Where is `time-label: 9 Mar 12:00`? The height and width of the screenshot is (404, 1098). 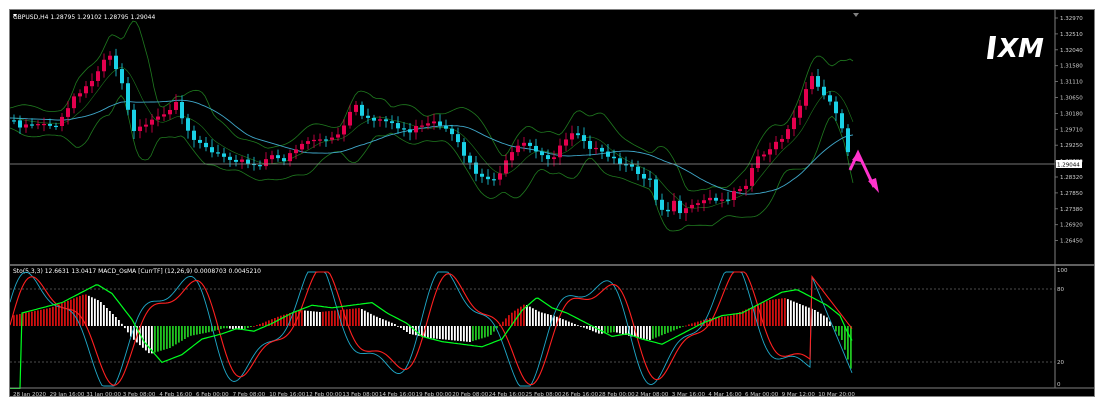 time-label: 9 Mar 12:00 is located at coordinates (799, 394).